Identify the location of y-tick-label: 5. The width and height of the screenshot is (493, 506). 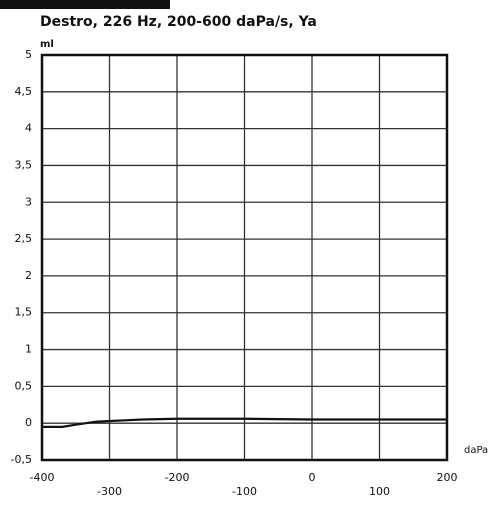
(28, 54).